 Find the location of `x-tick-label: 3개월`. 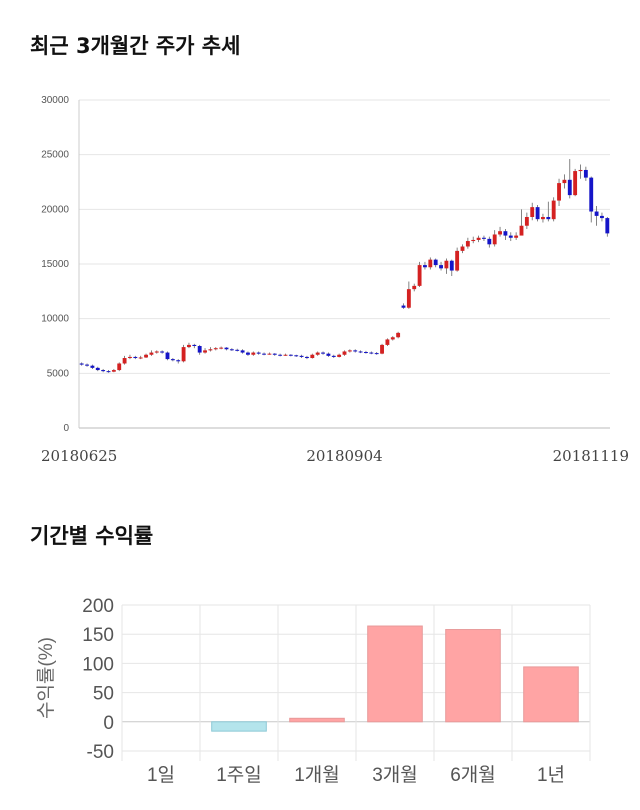

x-tick-label: 3개월 is located at coordinates (395, 775).